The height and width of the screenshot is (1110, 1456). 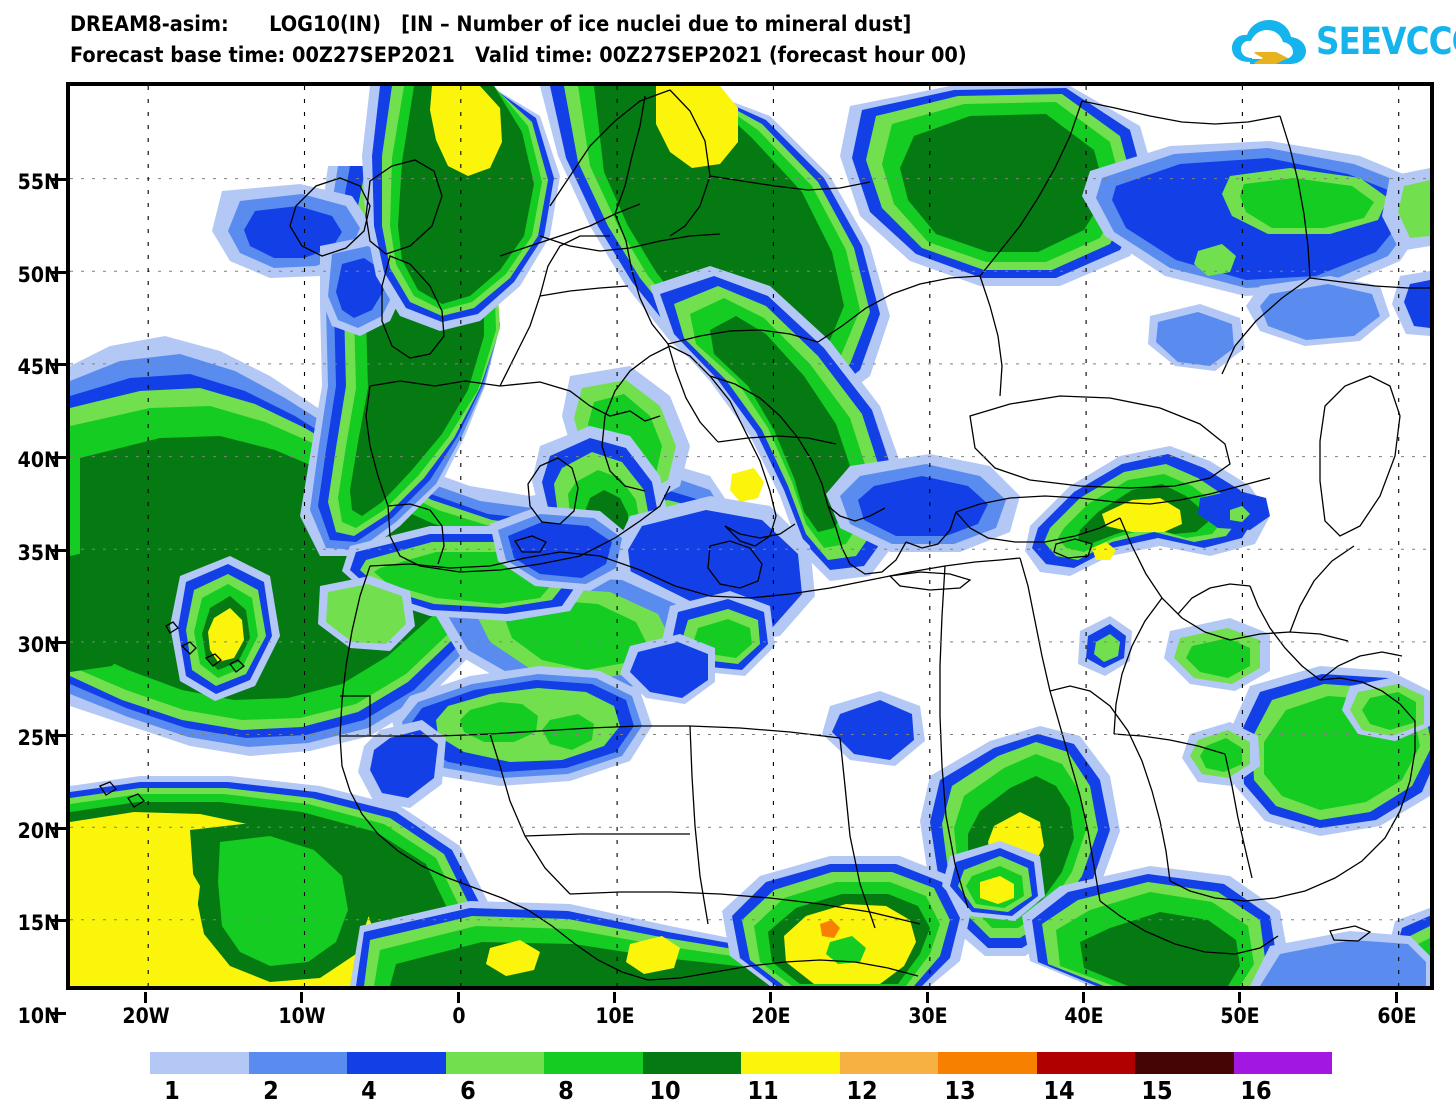 What do you see at coordinates (38, 923) in the screenshot?
I see `ytick-label-15n: 15N` at bounding box center [38, 923].